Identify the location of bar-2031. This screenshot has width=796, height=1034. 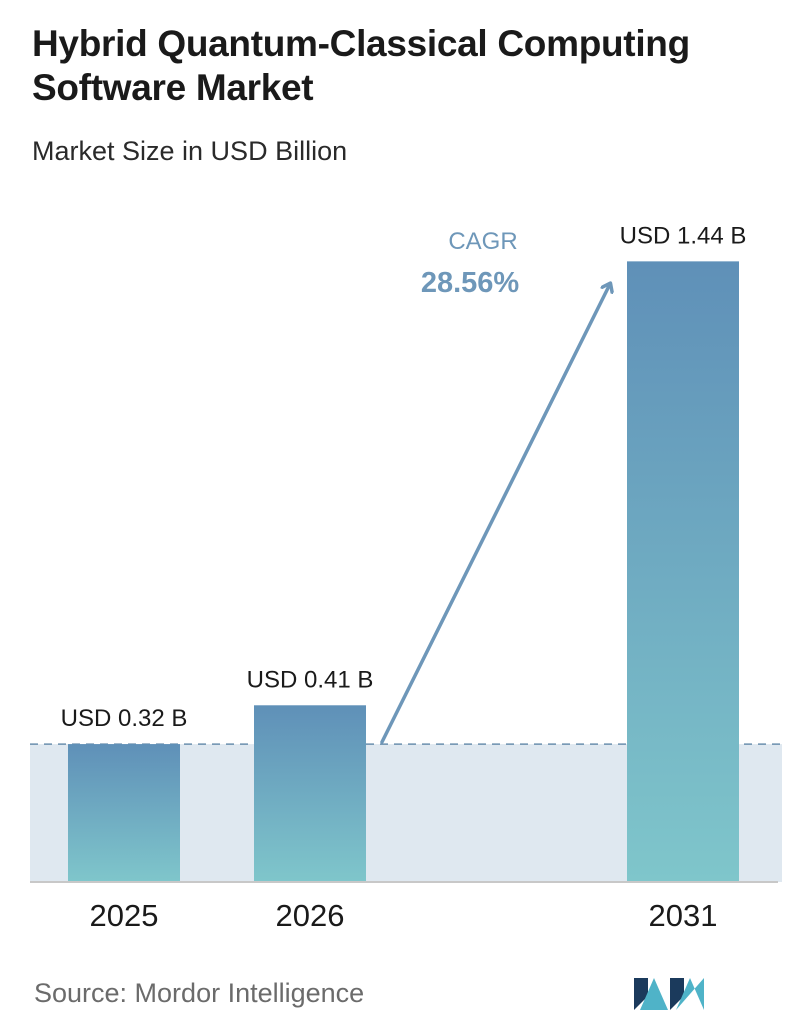
(683, 571).